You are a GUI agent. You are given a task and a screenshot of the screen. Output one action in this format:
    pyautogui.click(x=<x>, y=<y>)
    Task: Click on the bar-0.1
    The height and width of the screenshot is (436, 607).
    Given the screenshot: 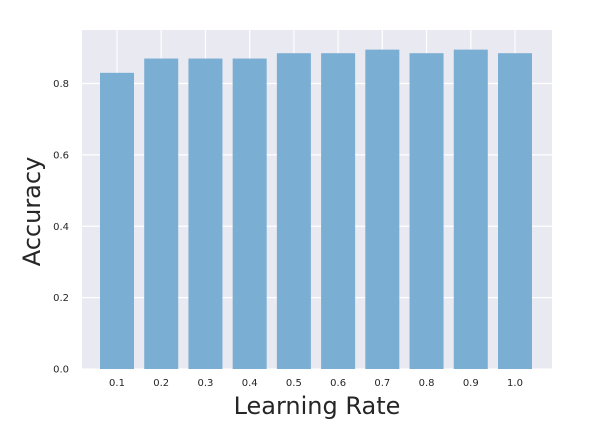 What is the action you would take?
    pyautogui.click(x=117, y=221)
    